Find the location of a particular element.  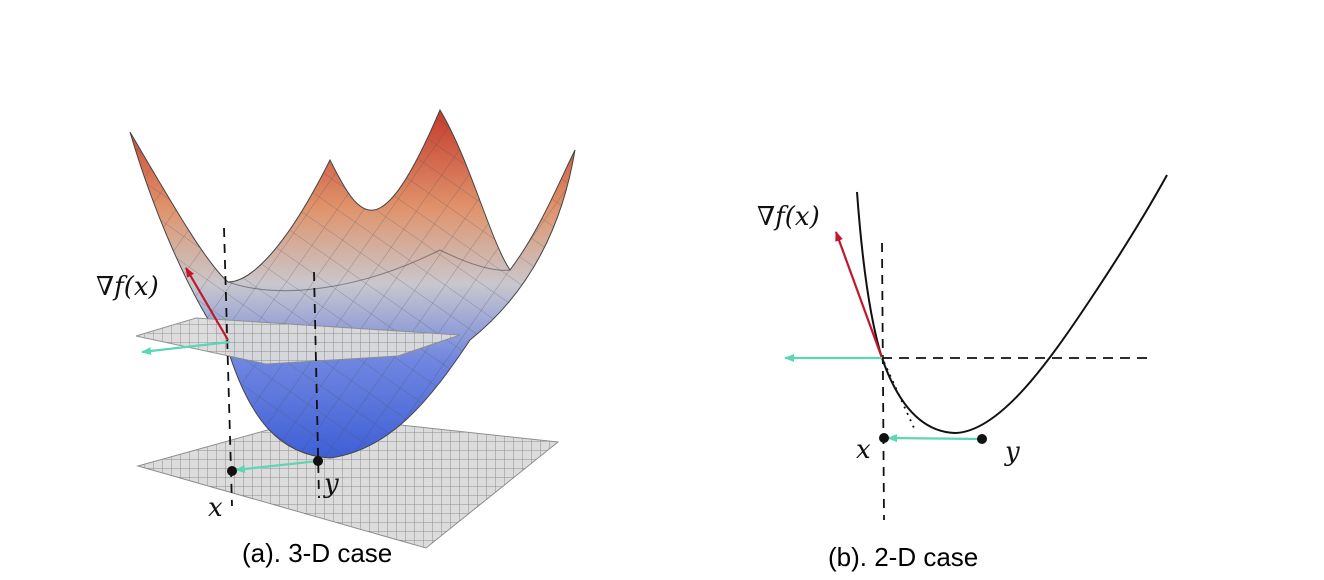

bowl-rim is located at coordinates (369, 270).